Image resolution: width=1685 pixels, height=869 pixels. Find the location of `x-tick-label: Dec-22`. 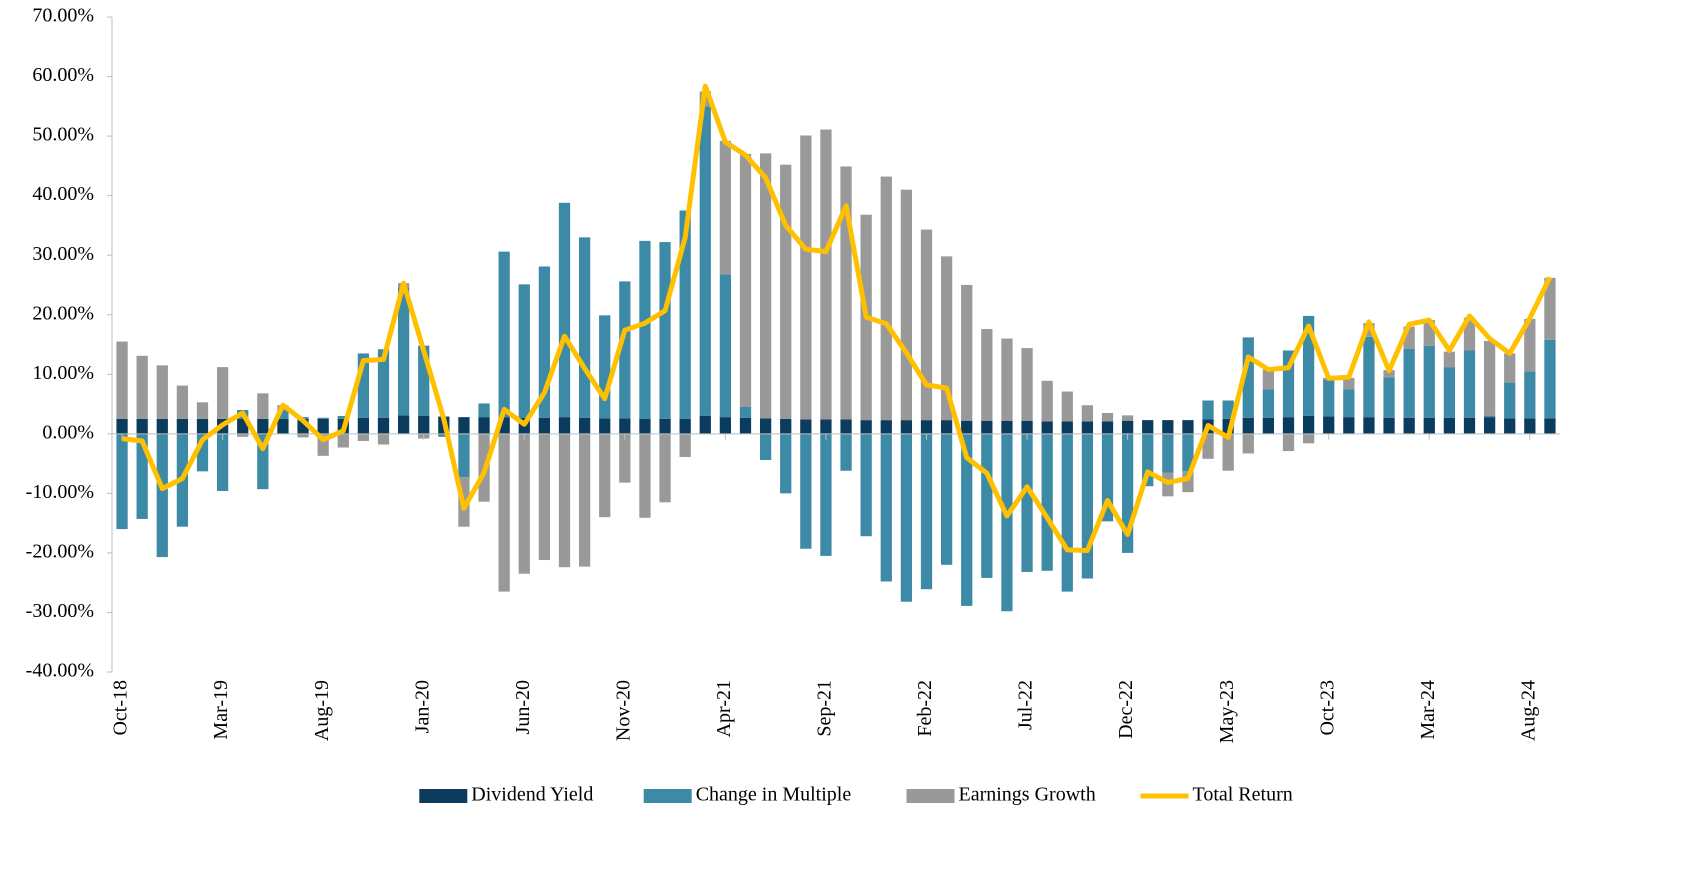

x-tick-label: Dec-22 is located at coordinates (1126, 709).